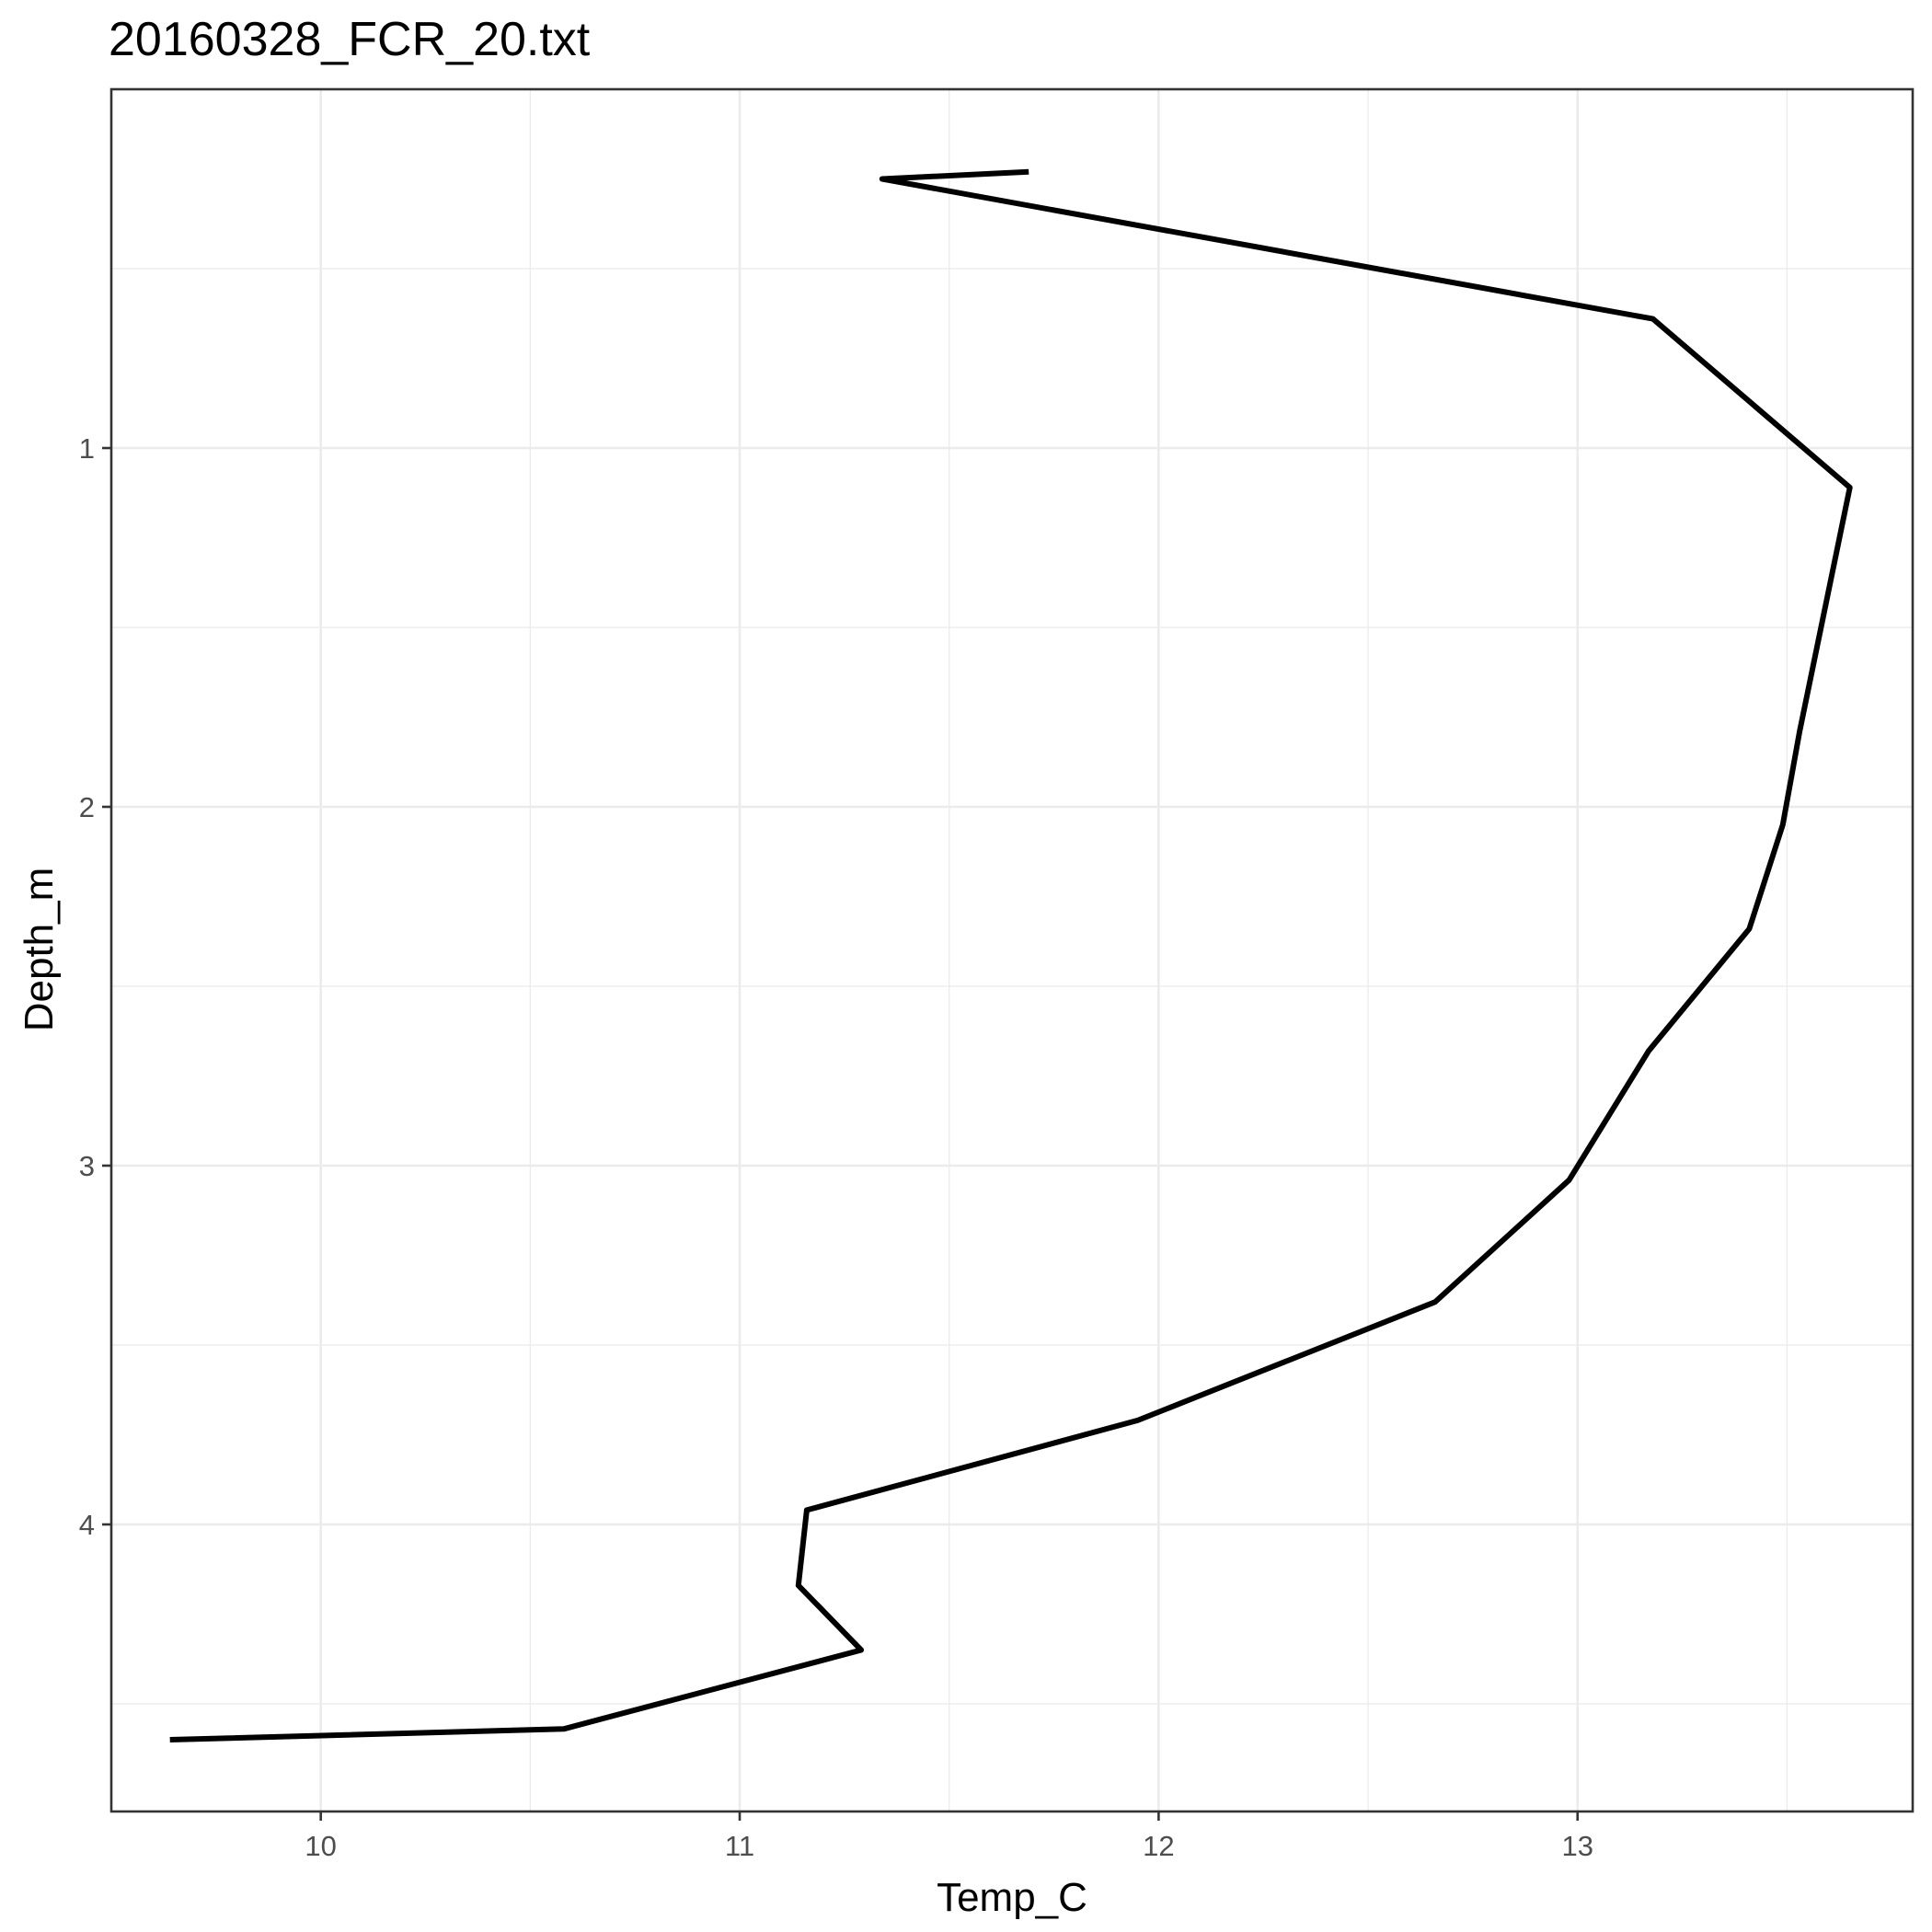  What do you see at coordinates (1012, 1897) in the screenshot?
I see `x-axis-title: Temp_C` at bounding box center [1012, 1897].